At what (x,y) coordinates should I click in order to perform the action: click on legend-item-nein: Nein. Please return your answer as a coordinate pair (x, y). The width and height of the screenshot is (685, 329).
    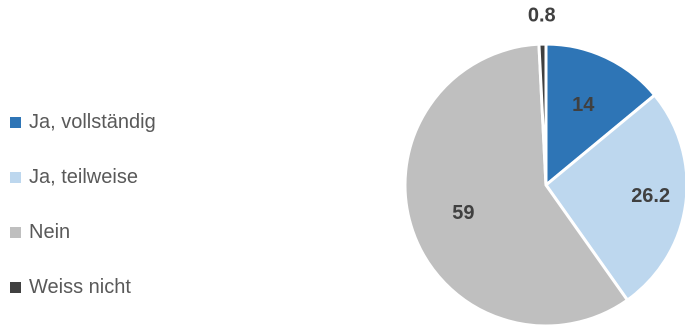
    Looking at the image, I should click on (83, 232).